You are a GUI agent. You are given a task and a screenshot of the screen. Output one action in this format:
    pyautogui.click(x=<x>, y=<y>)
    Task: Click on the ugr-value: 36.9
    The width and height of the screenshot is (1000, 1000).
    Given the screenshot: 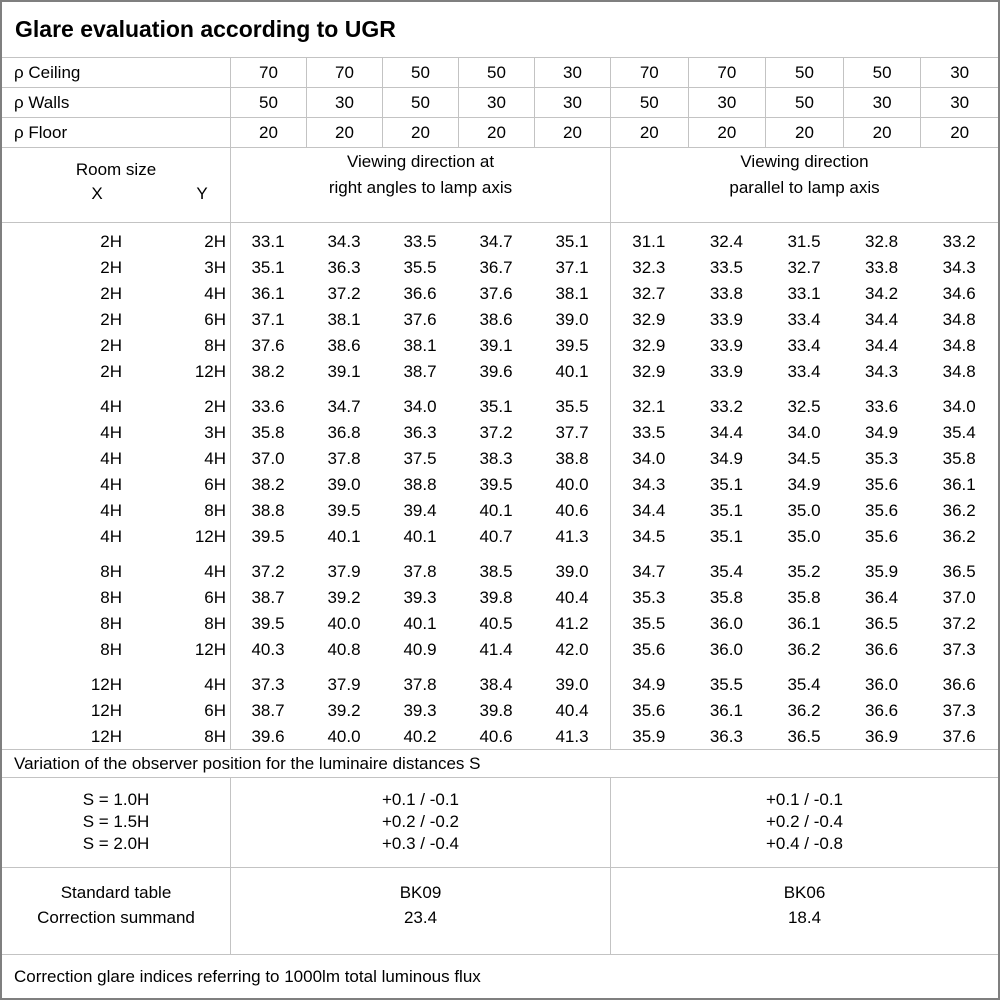 What is the action you would take?
    pyautogui.click(x=882, y=736)
    